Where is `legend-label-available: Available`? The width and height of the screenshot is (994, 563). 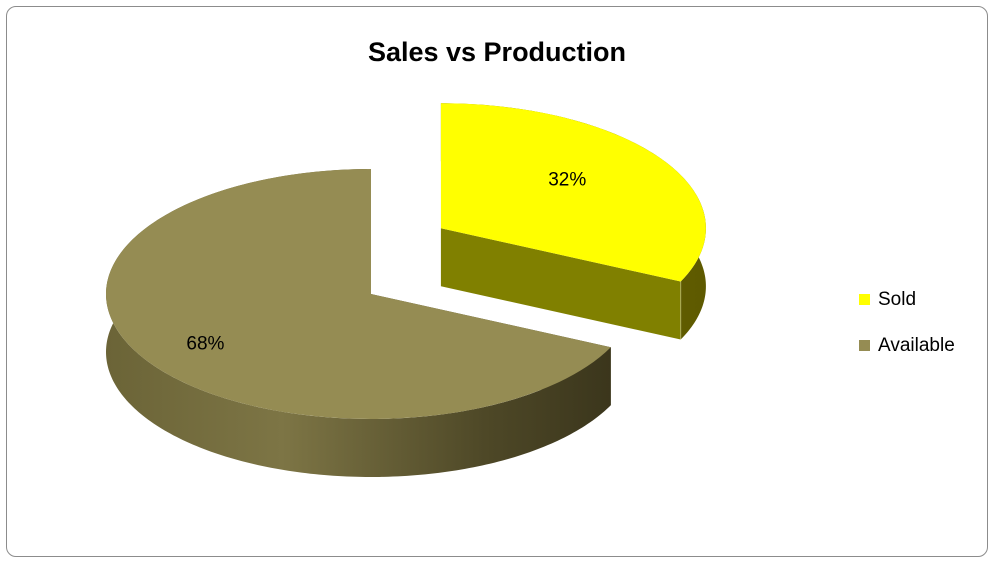
legend-label-available: Available is located at coordinates (916, 345).